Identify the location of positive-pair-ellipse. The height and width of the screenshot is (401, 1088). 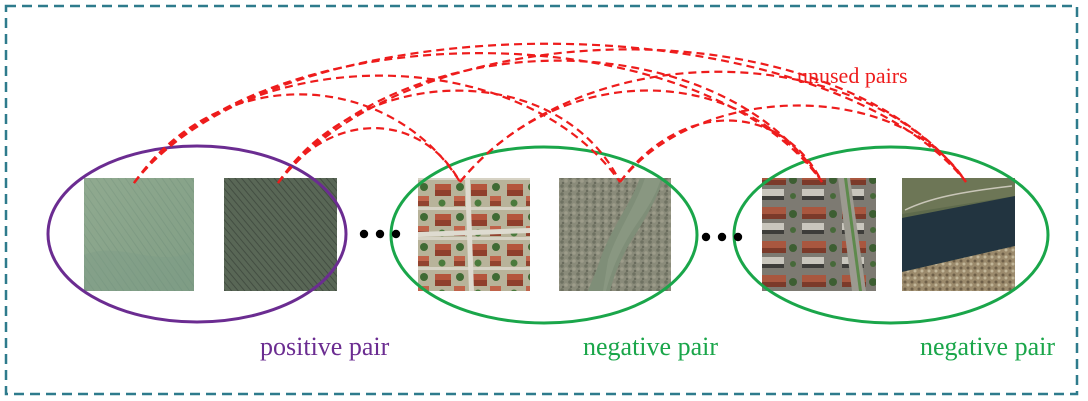
(197, 234).